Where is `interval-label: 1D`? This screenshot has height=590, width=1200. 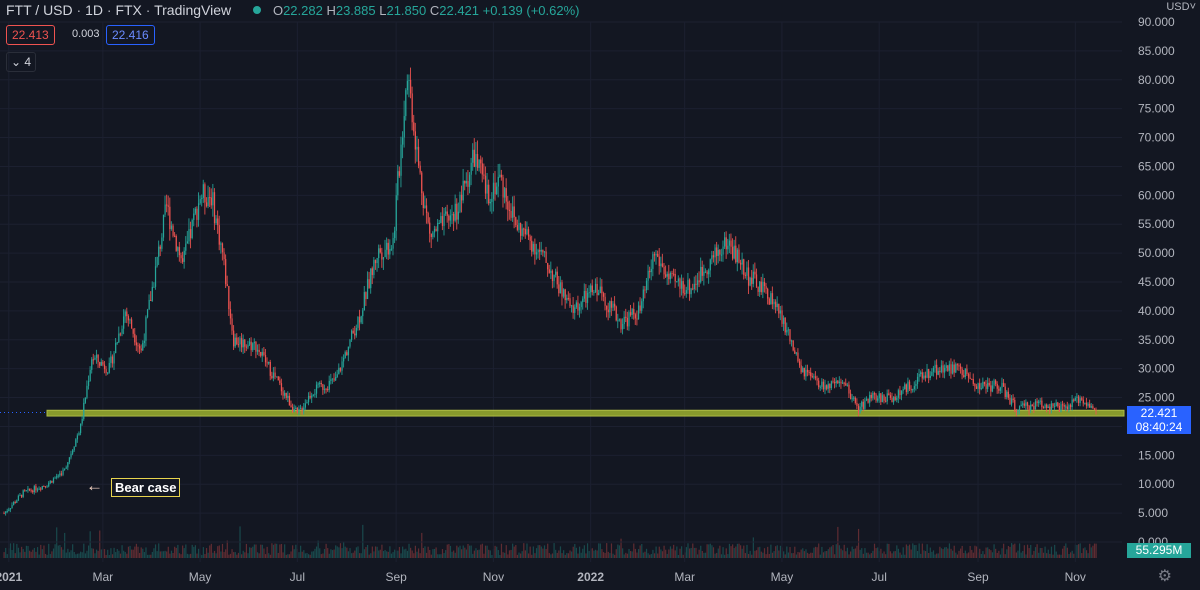
interval-label: 1D is located at coordinates (94, 10).